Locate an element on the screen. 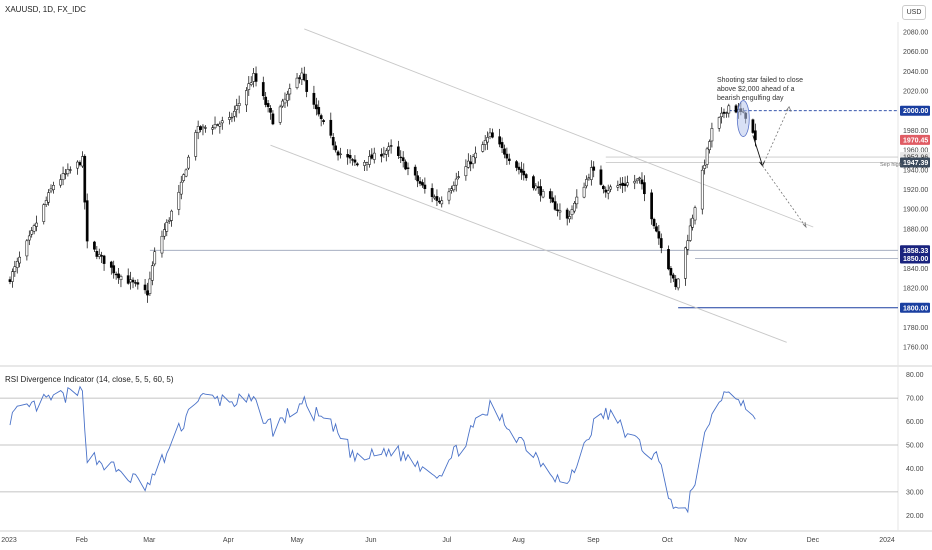 The image size is (932, 550). time-axis-tick: Oct is located at coordinates (667, 540).